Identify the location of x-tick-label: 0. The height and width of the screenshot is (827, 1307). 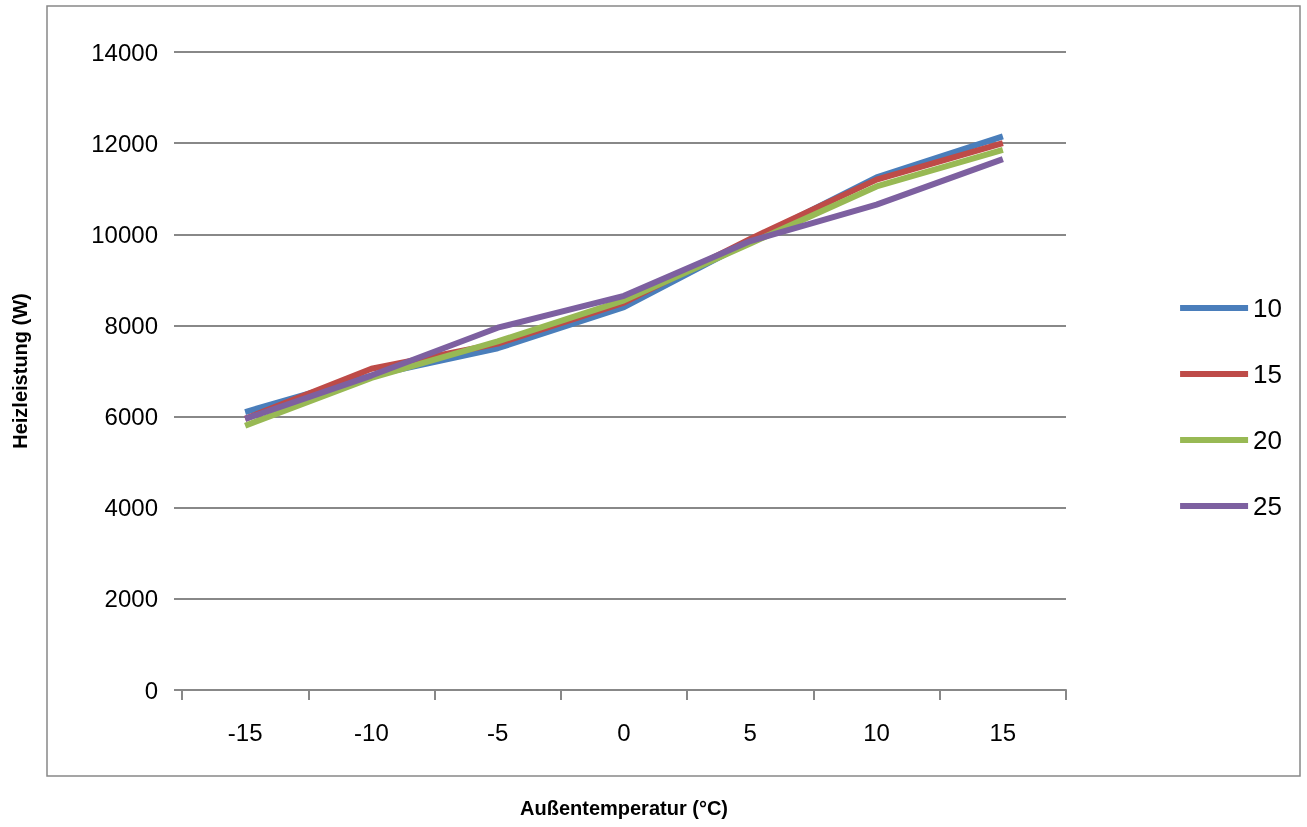
(624, 732).